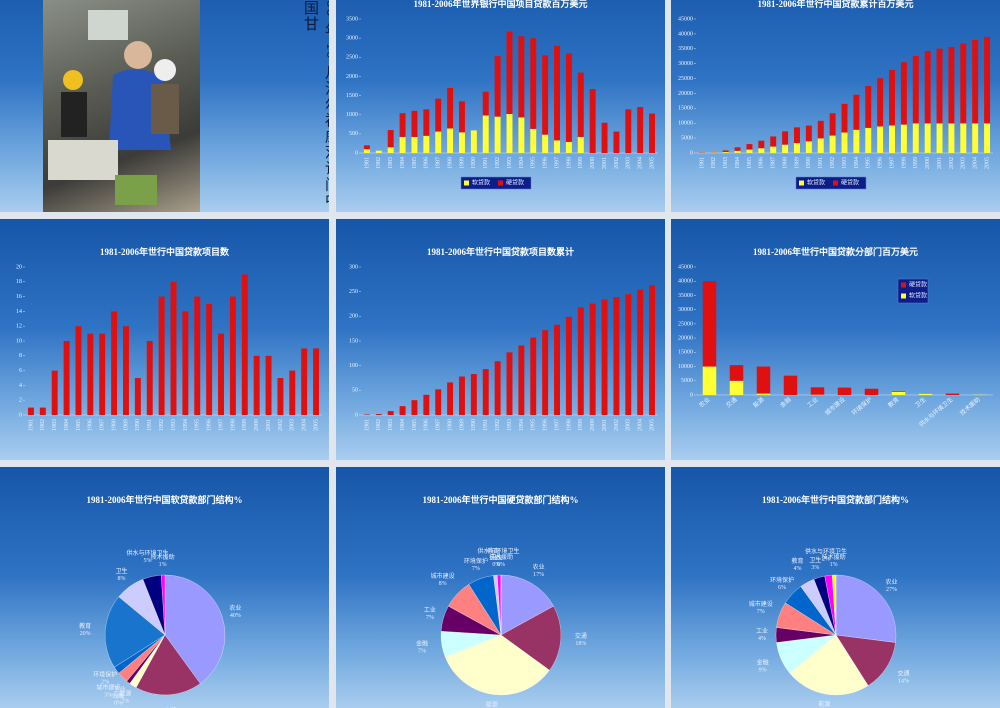  What do you see at coordinates (891, 590) in the screenshot?
I see `pie-value-label: 27%` at bounding box center [891, 590].